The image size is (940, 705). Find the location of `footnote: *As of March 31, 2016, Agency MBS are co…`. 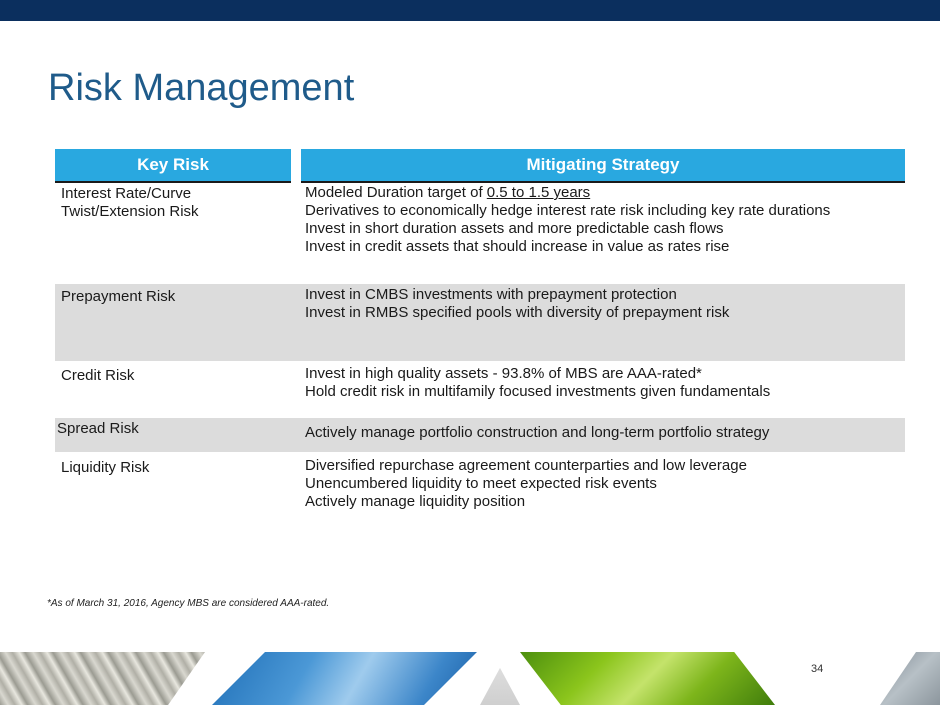

footnote: *As of March 31, 2016, Agency MBS are co… is located at coordinates (188, 603).